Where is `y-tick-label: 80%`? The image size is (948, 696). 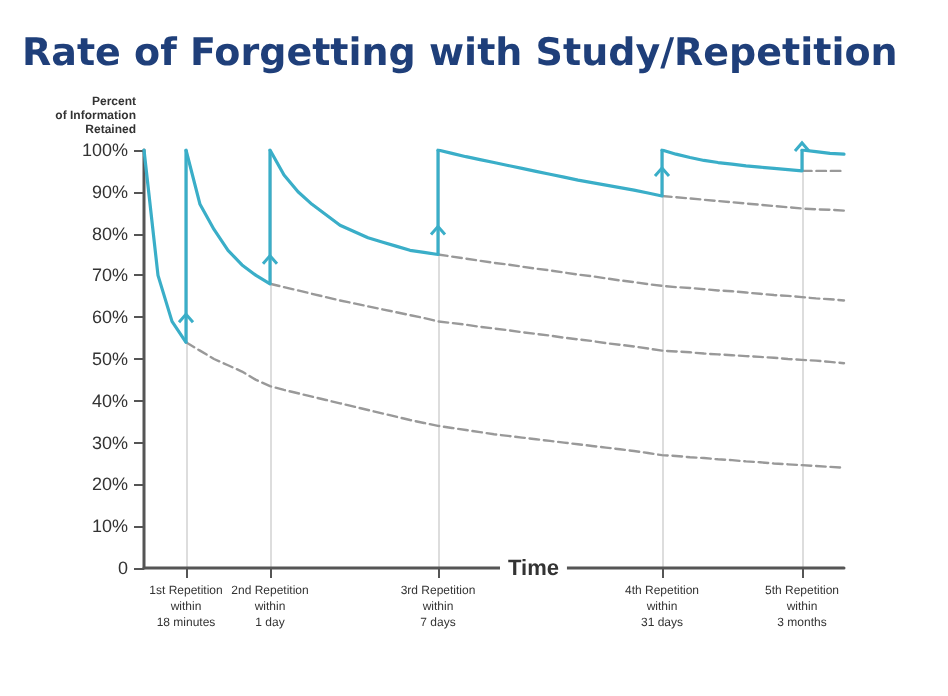
y-tick-label: 80% is located at coordinates (109, 233).